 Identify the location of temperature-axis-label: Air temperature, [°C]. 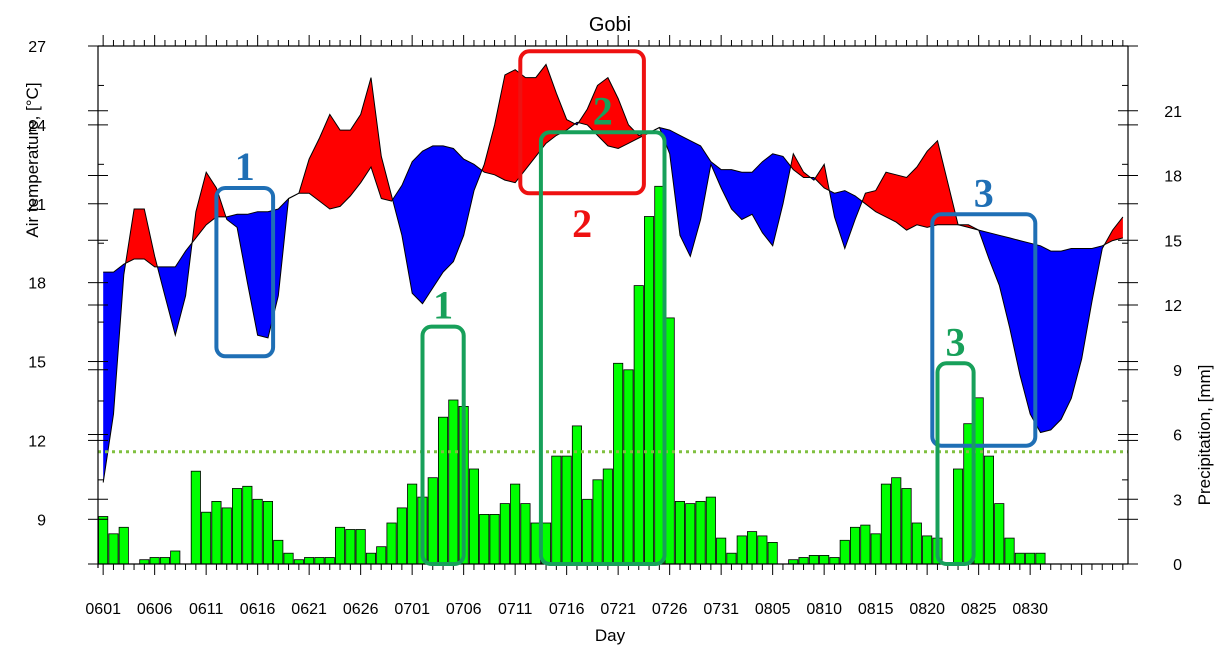
(32, 159).